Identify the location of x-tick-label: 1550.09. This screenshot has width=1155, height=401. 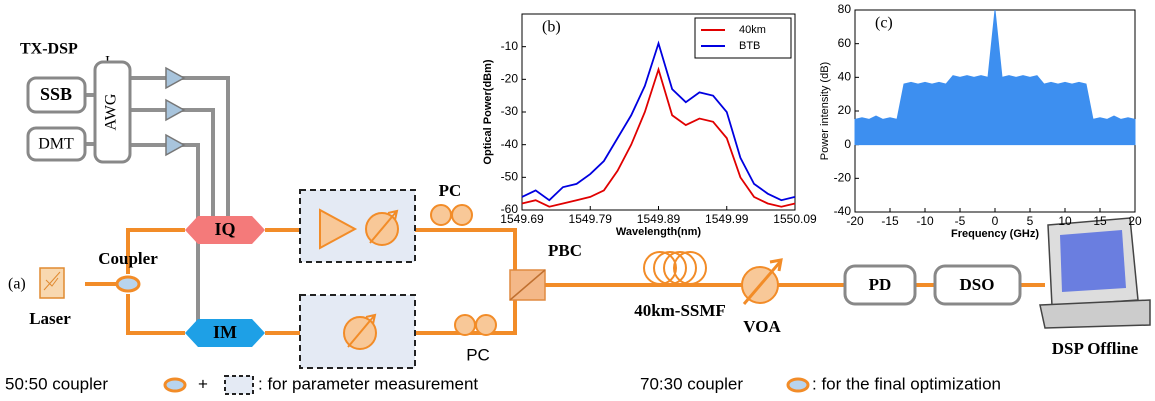
(795, 219).